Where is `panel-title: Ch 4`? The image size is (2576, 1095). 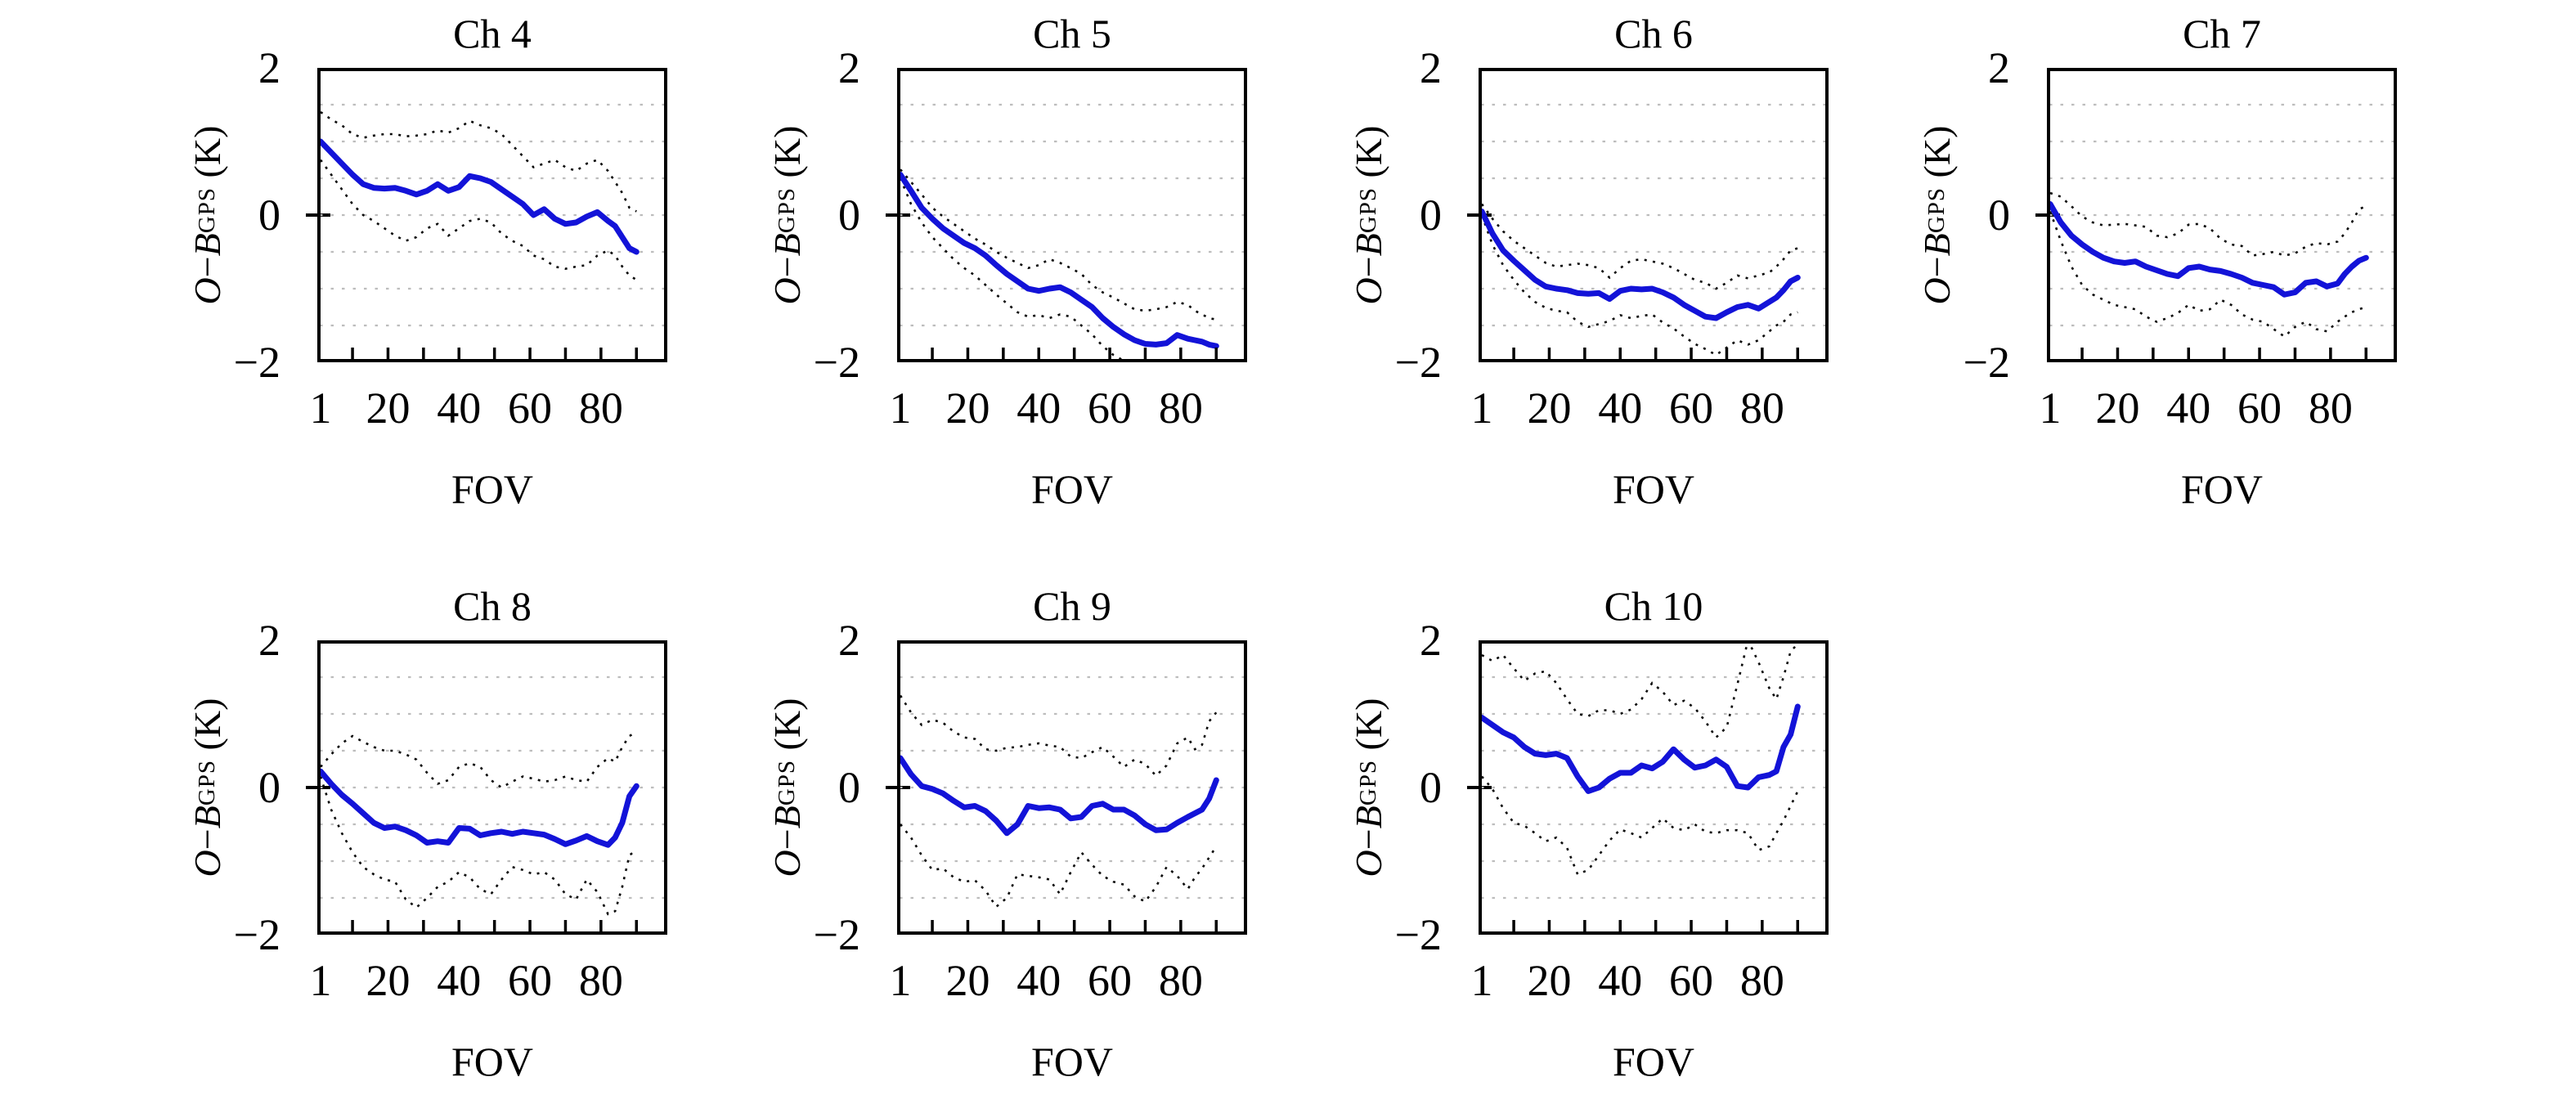 panel-title: Ch 4 is located at coordinates (493, 33).